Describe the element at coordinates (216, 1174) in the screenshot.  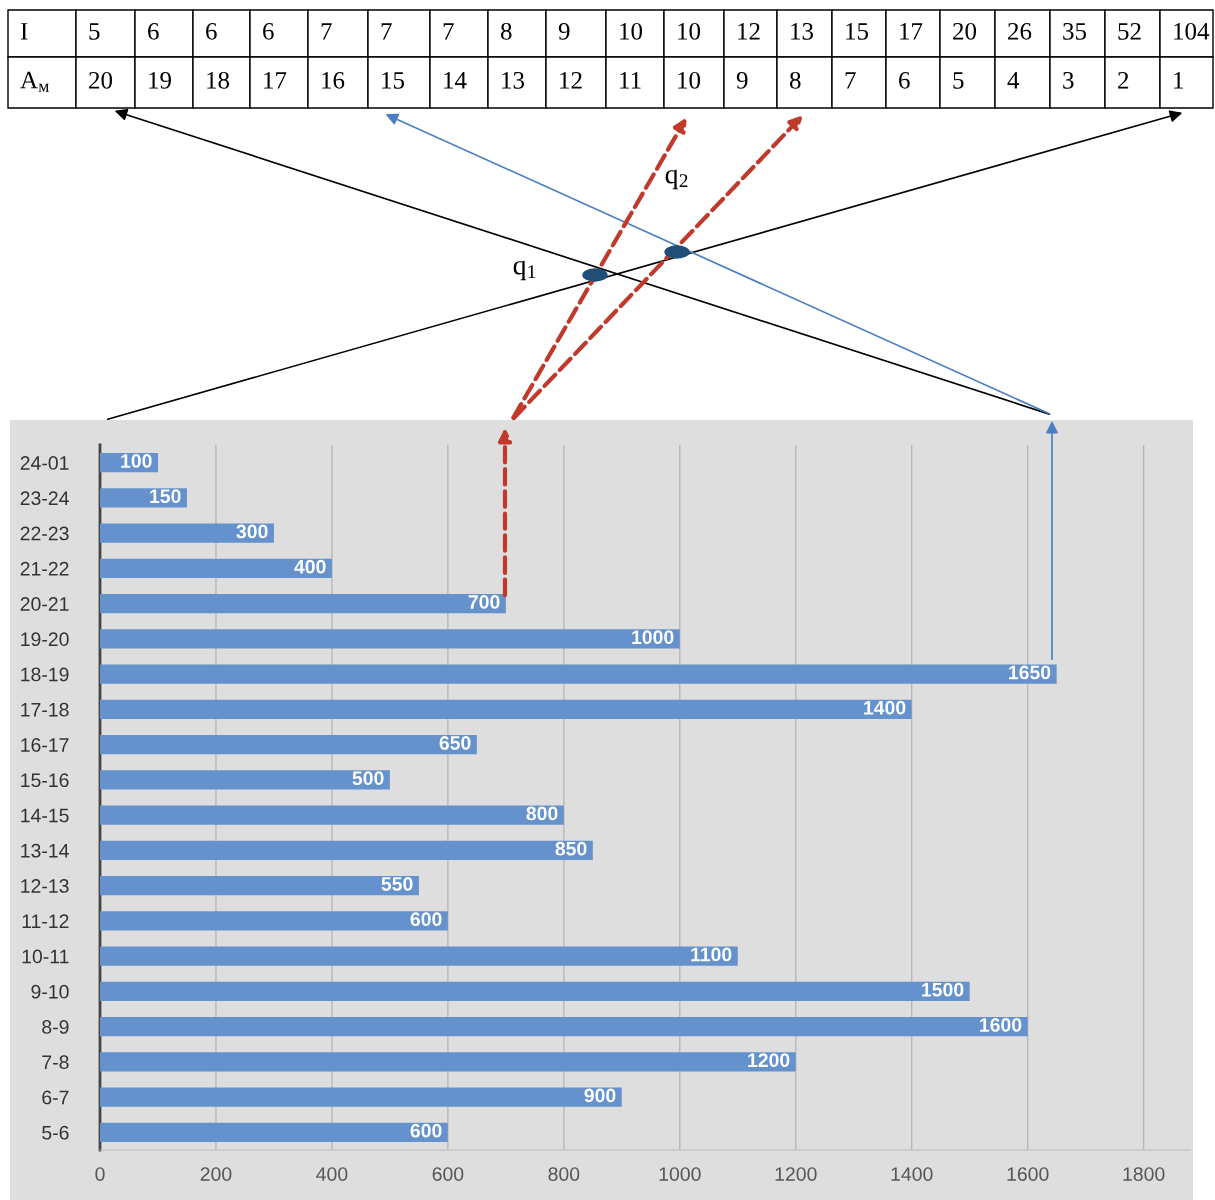
I see `x-tick-label: 200` at that location.